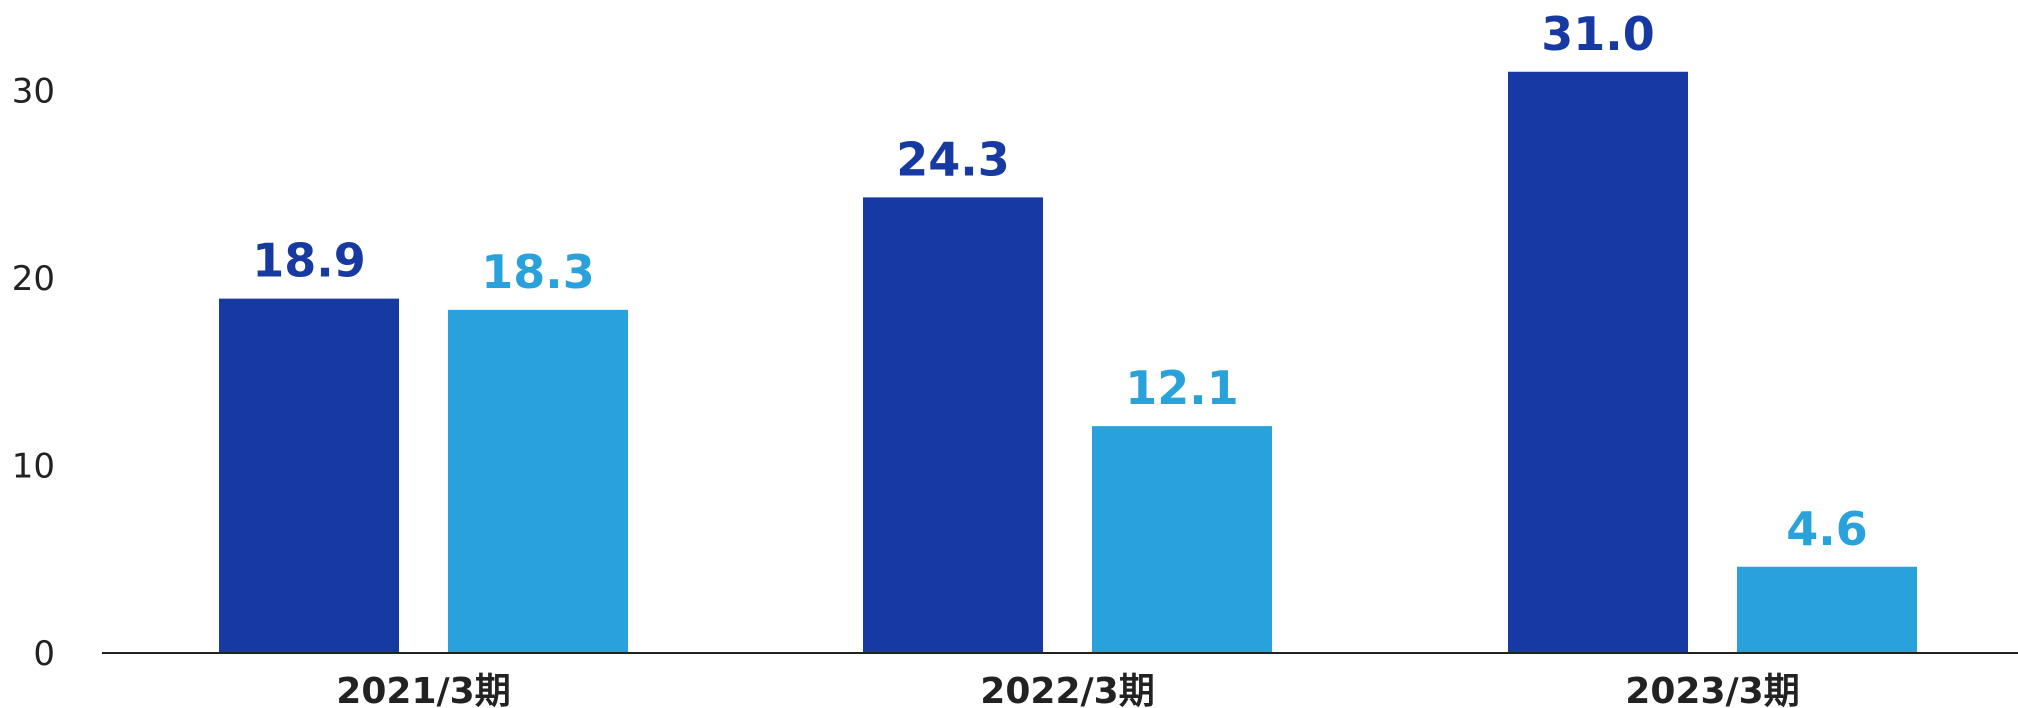 The image size is (2018, 708). I want to click on x-tick-label: 2023/3期, so click(1712, 689).